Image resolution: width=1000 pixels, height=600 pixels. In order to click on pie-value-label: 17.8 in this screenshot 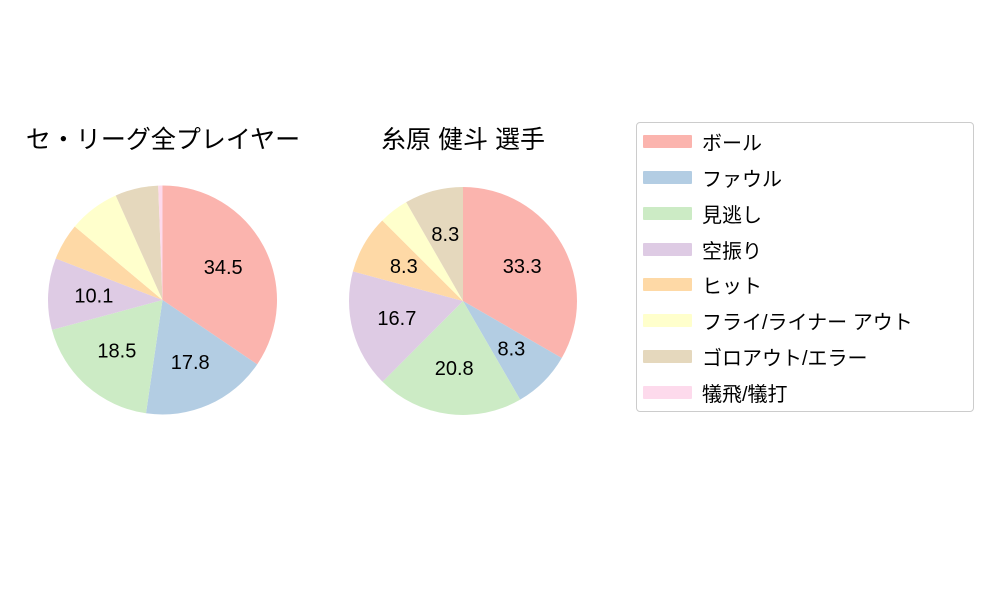, I will do `click(190, 363)`.